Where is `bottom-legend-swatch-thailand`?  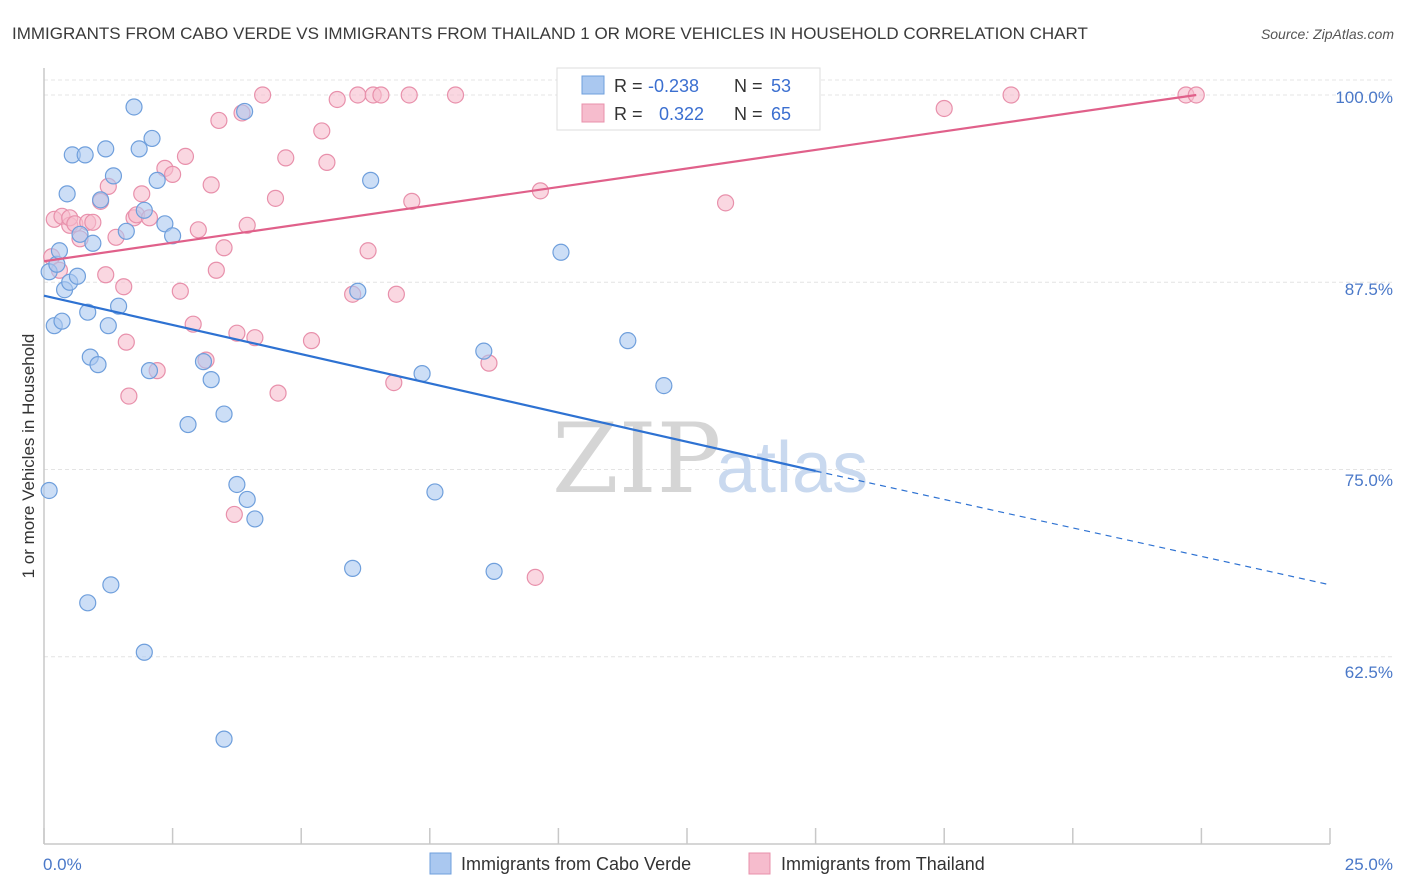 bottom-legend-swatch-thailand is located at coordinates (759, 863).